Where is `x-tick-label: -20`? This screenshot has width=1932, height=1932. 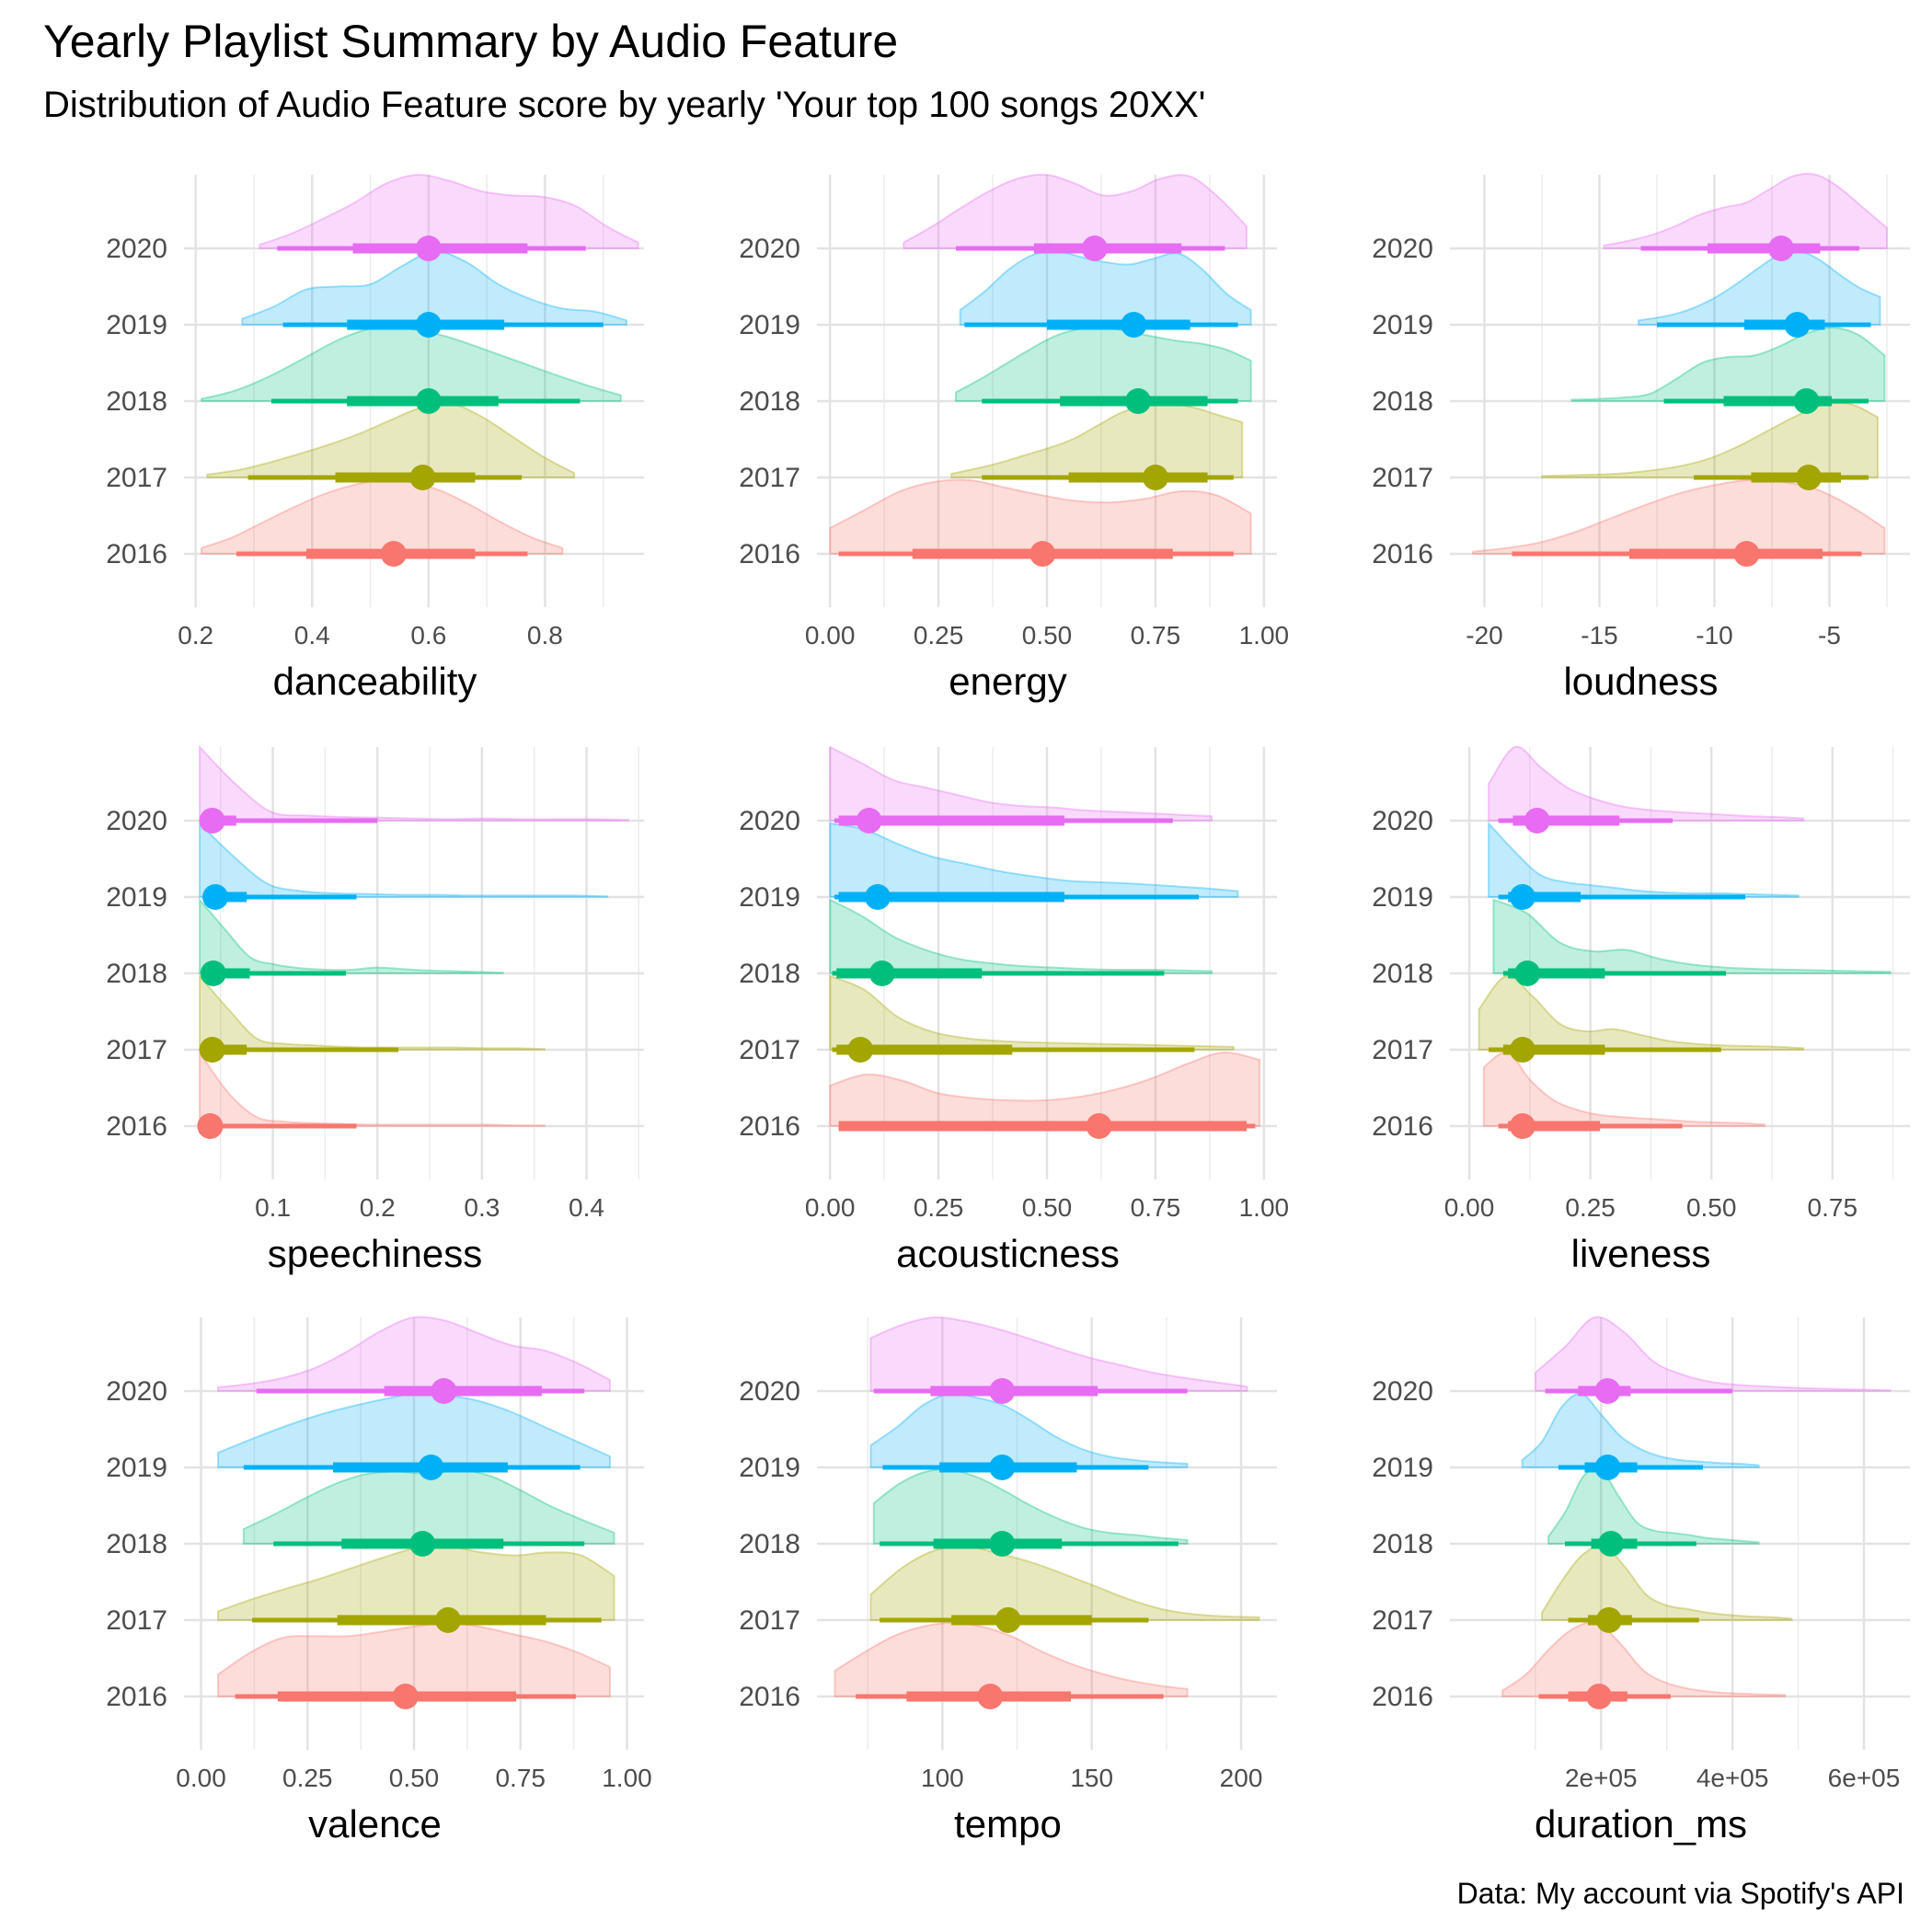
x-tick-label: -20 is located at coordinates (1484, 635).